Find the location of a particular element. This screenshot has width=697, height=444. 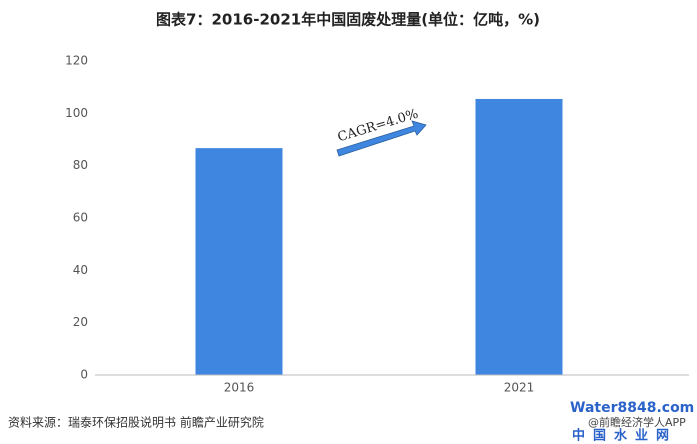

watermark: Water8848.com is located at coordinates (632, 408).